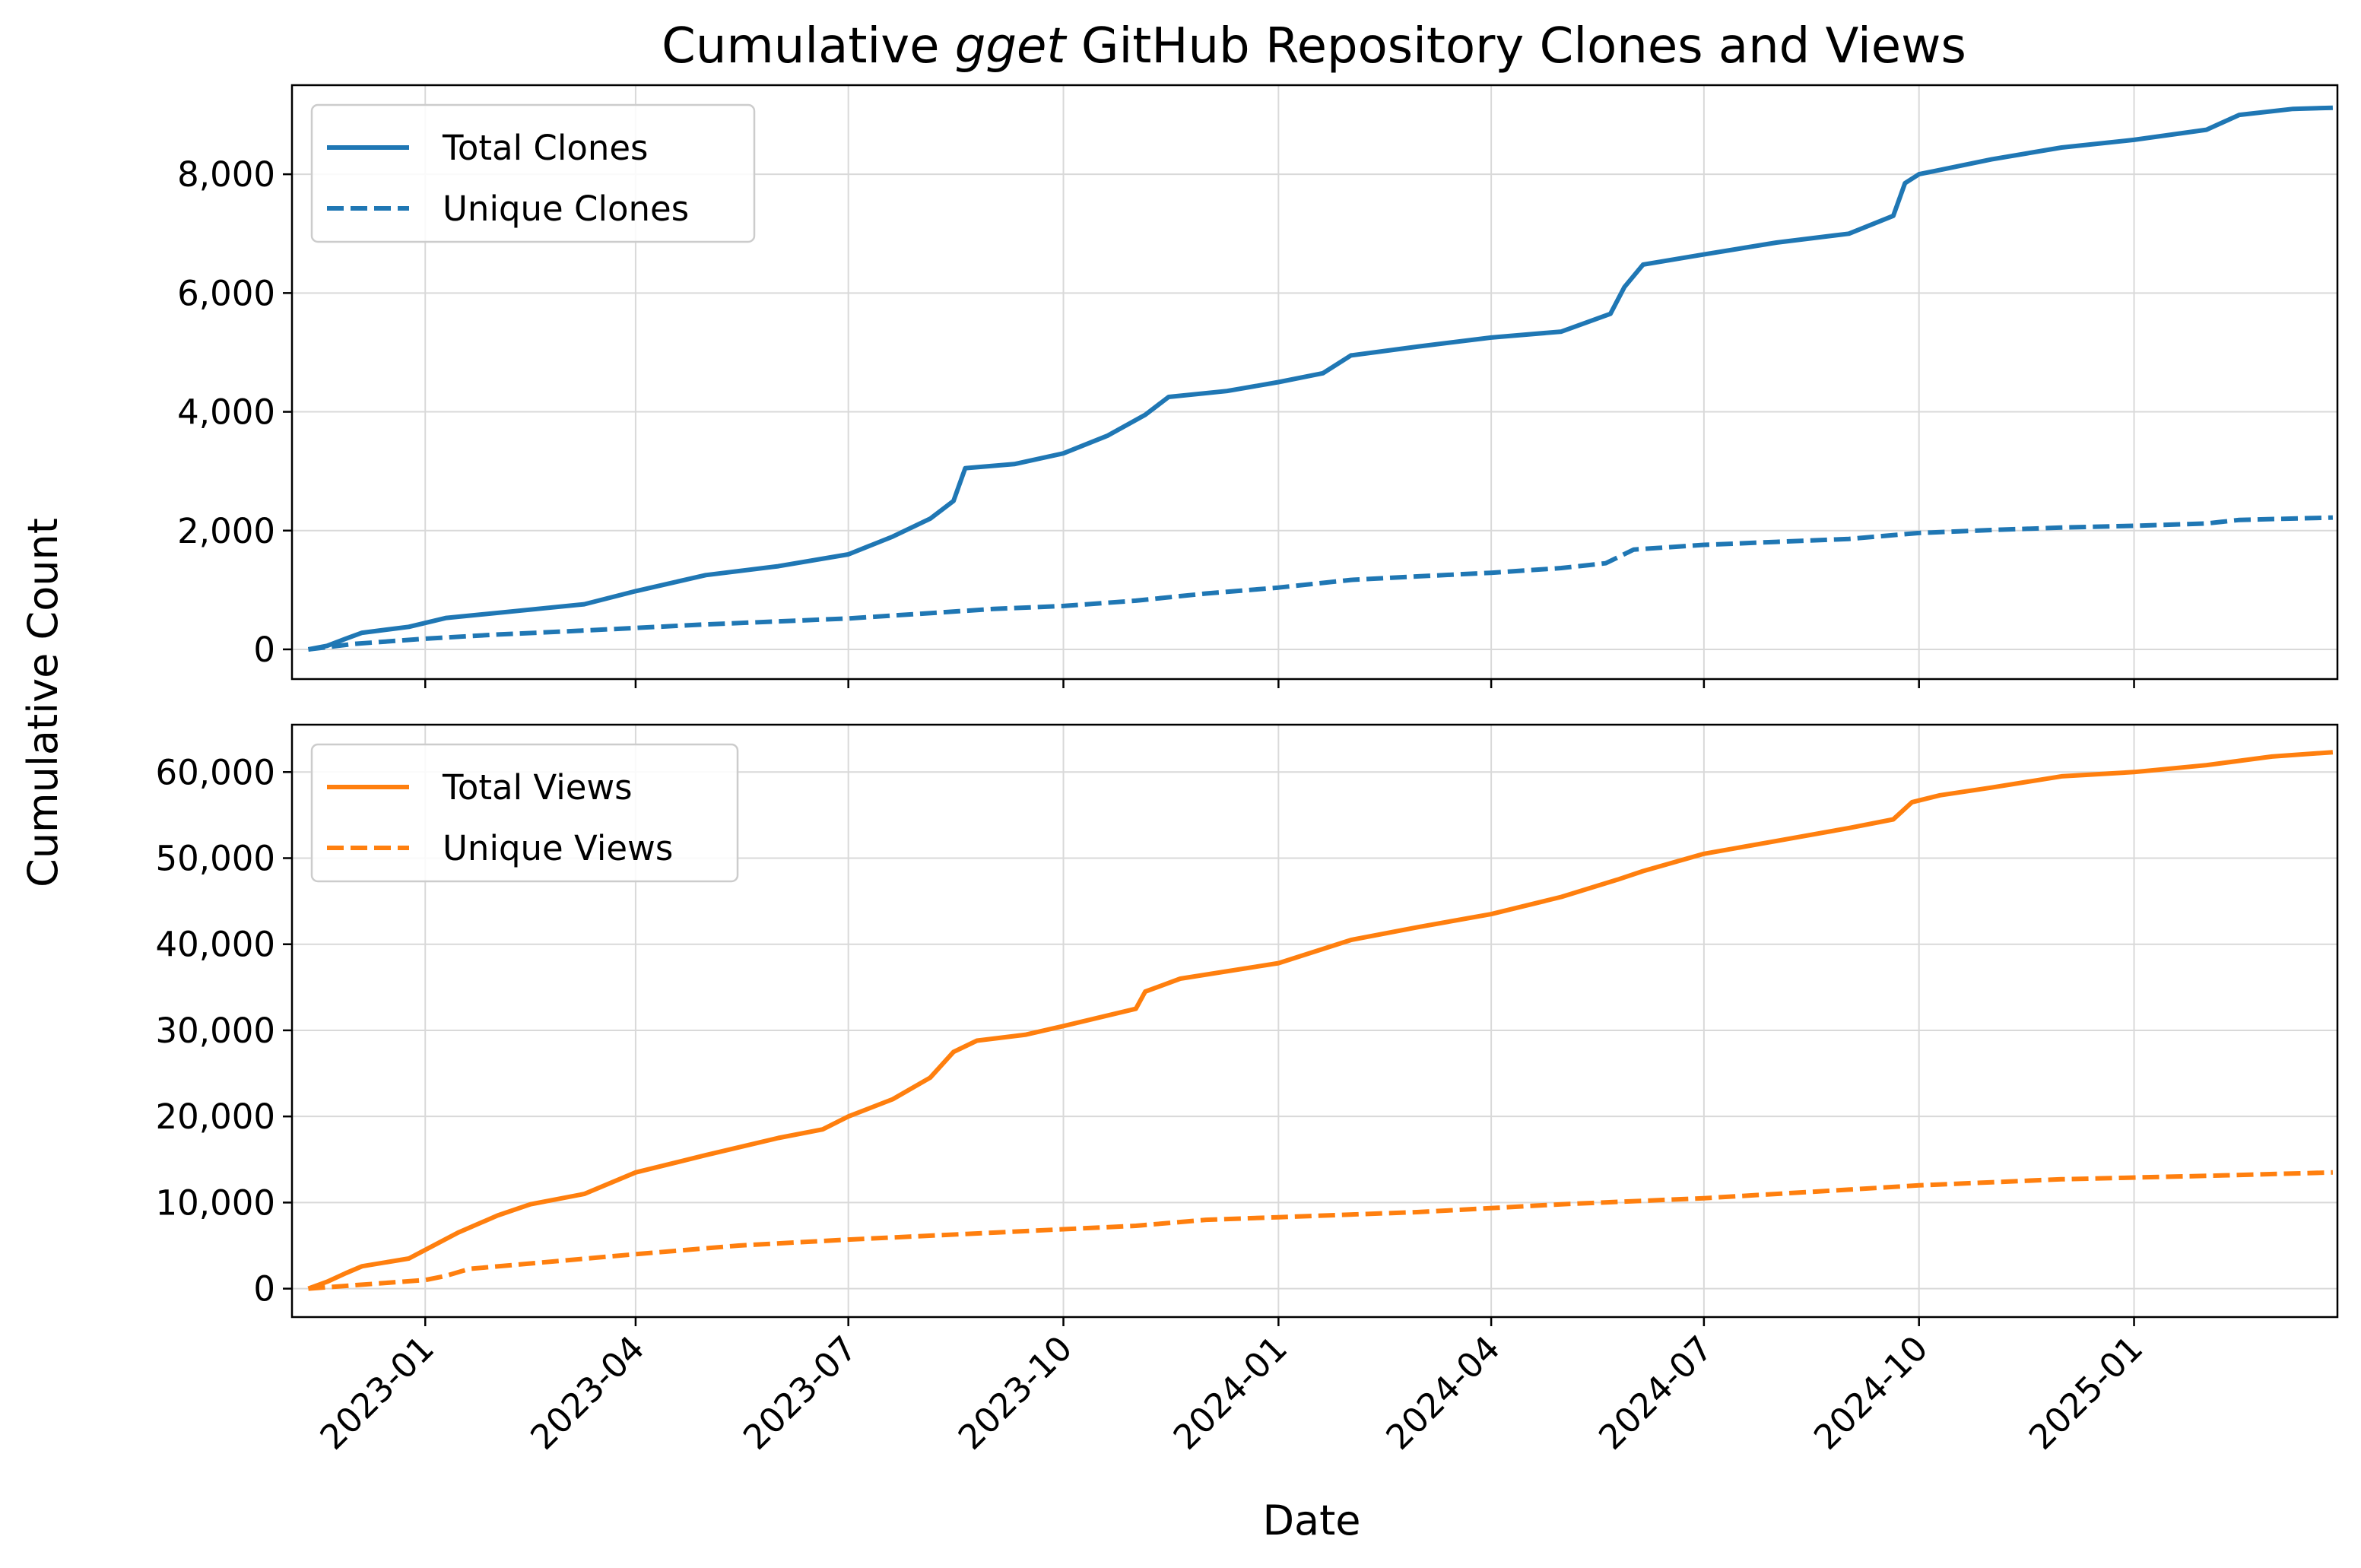 The width and height of the screenshot is (2361, 1568). What do you see at coordinates (215, 1202) in the screenshot?
I see `y-tick-label: 10,000` at bounding box center [215, 1202].